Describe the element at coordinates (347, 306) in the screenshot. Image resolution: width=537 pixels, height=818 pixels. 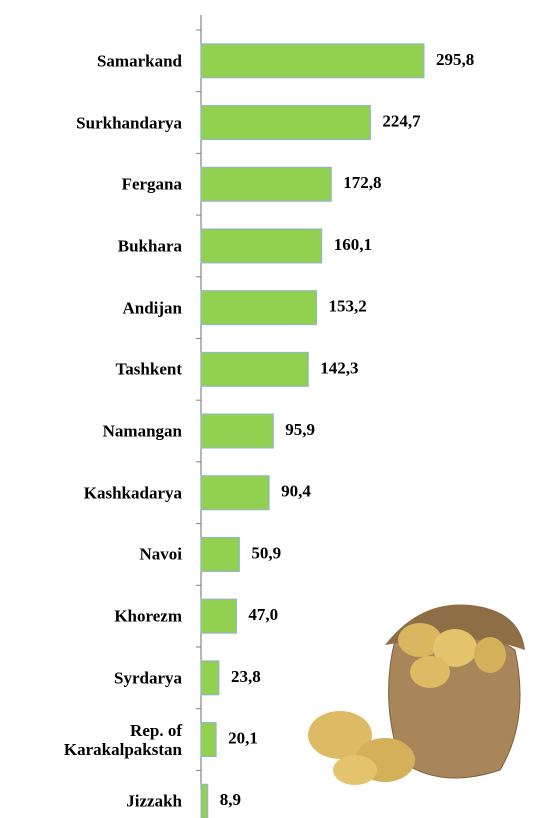
I see `data-label: 153,2` at that location.